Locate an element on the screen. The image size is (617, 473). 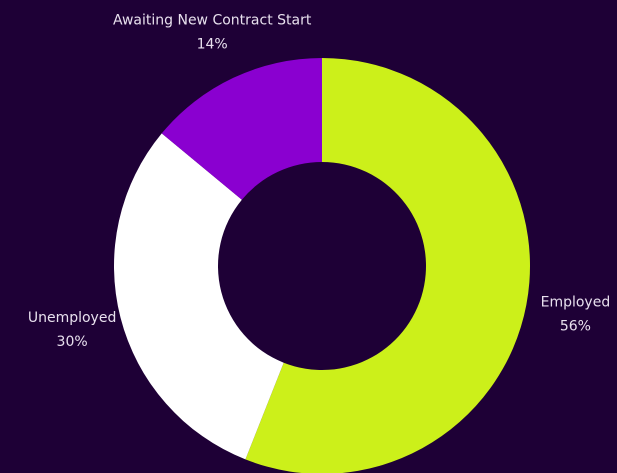
slice-label: Awaiting New Contract Start is located at coordinates (212, 21).